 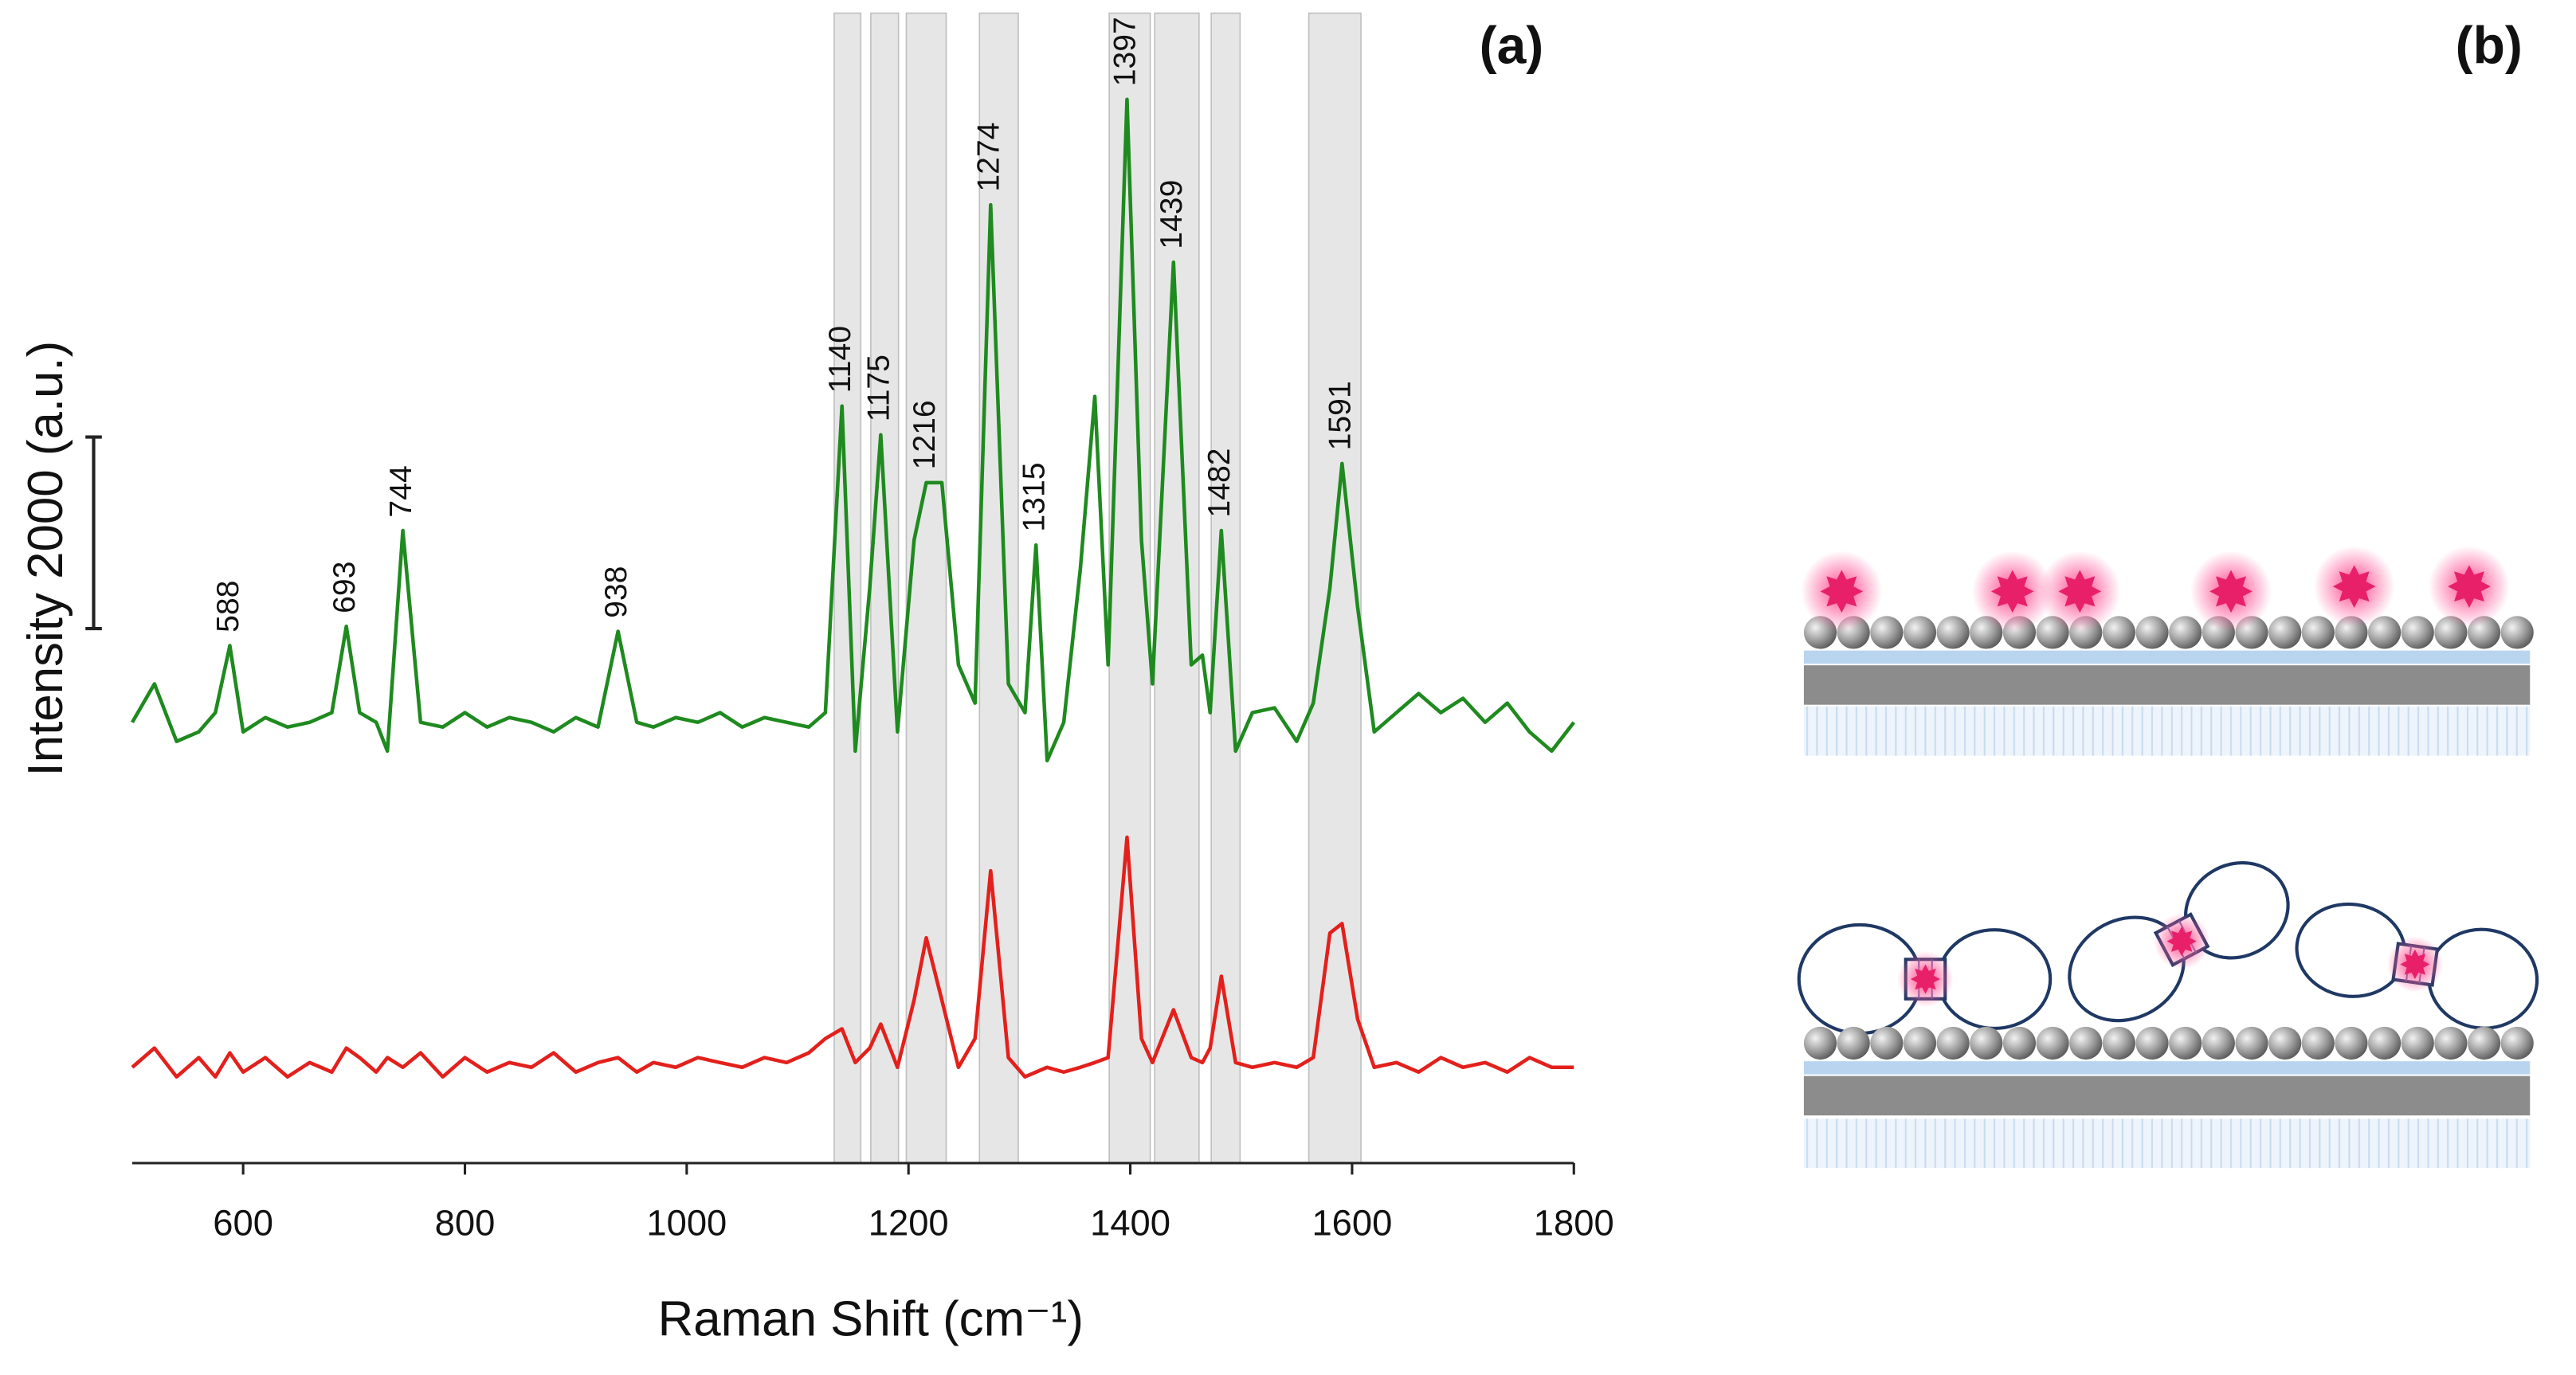 What do you see at coordinates (466, 1223) in the screenshot?
I see `x-tick-label: 800` at bounding box center [466, 1223].